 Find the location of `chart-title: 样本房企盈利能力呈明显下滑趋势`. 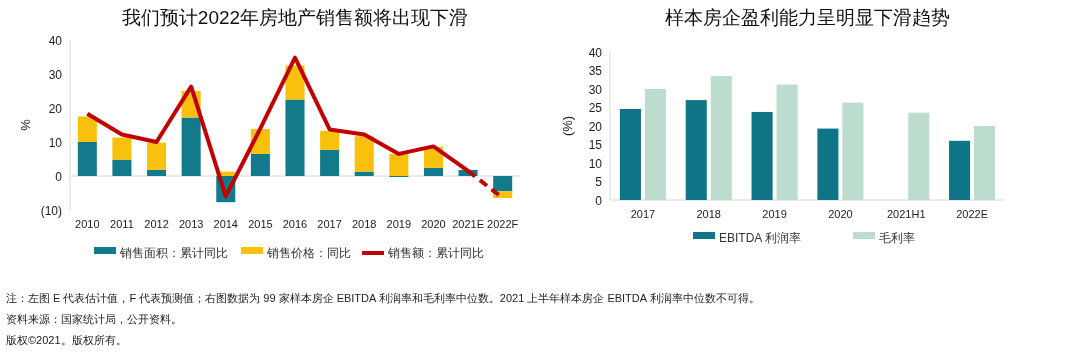

chart-title: 样本房企盈利能力呈明显下滑趋势 is located at coordinates (807, 17).